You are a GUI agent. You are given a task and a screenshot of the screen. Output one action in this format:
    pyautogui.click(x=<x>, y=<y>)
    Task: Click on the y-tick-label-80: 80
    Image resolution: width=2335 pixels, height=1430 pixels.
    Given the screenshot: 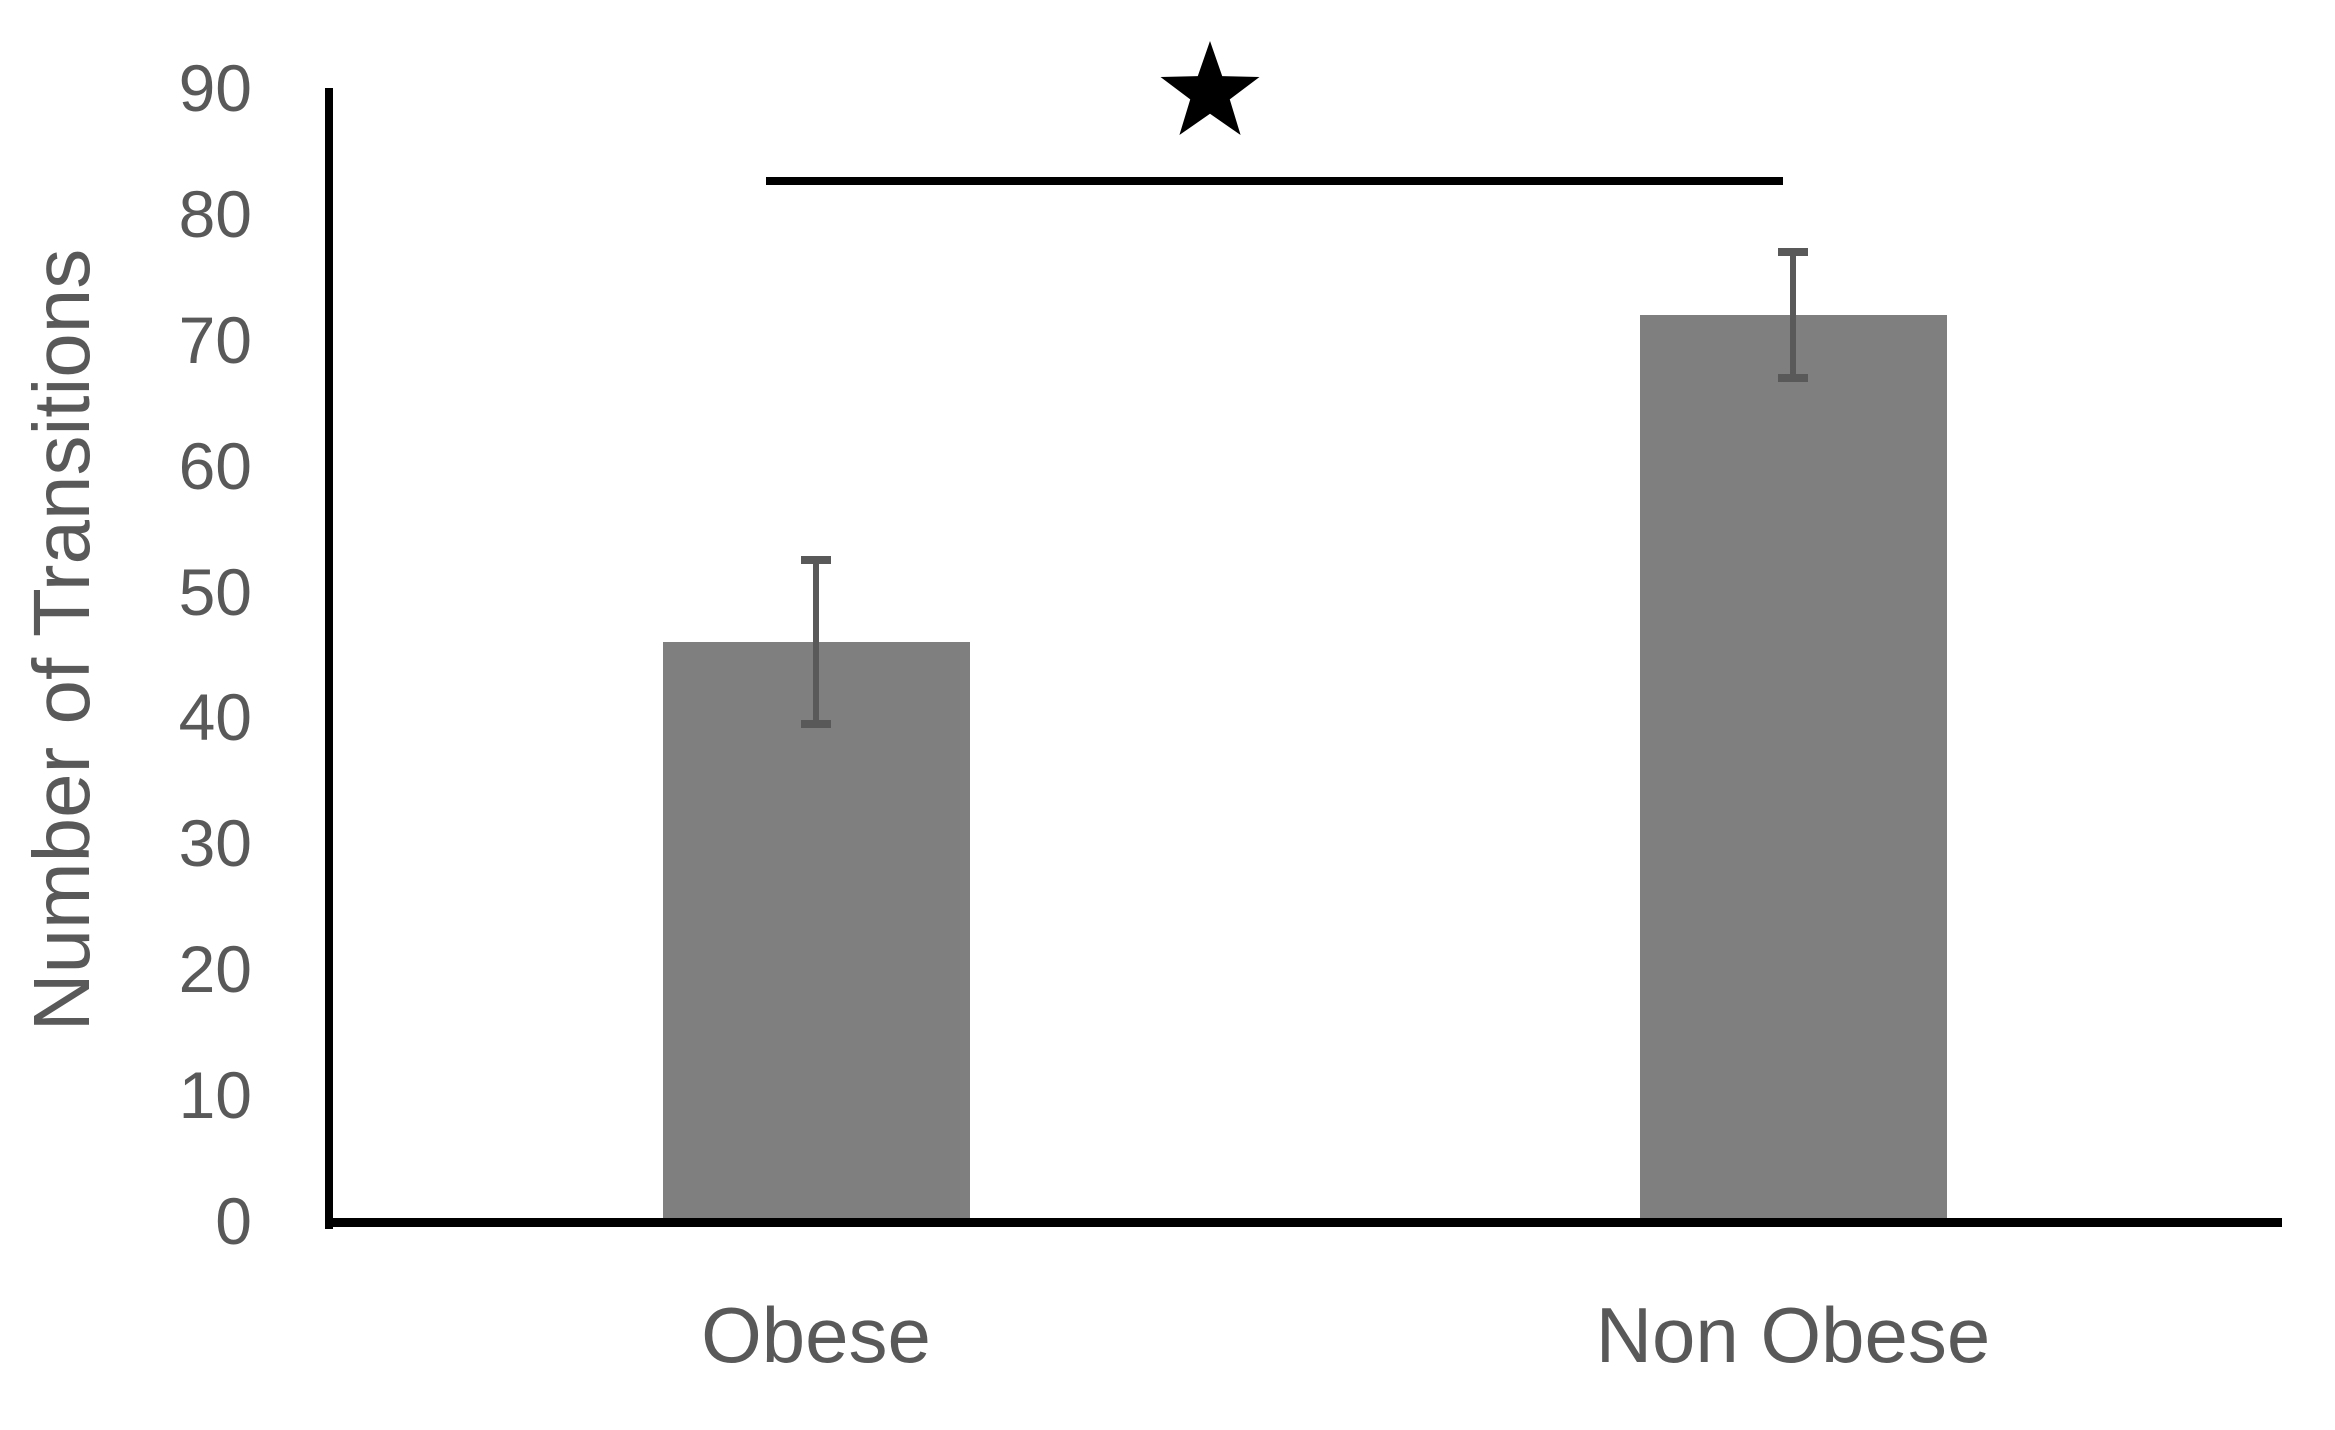 What is the action you would take?
    pyautogui.click(x=215, y=213)
    